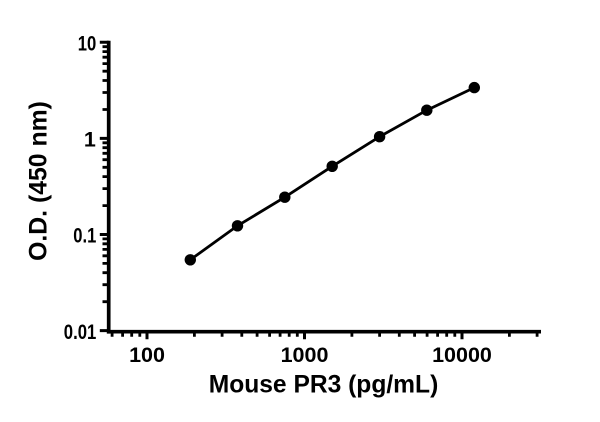  What do you see at coordinates (84, 236) in the screenshot?
I see `svg-text: 0.1` at bounding box center [84, 236].